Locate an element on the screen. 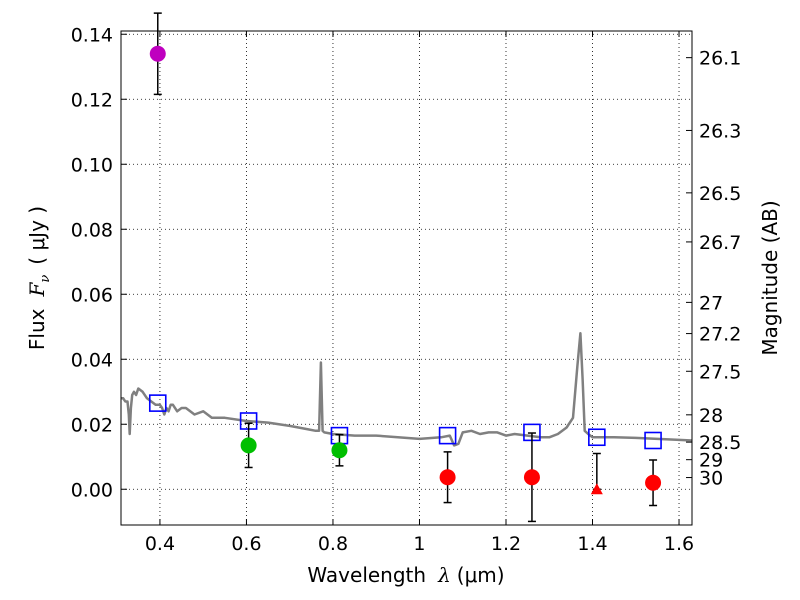 The height and width of the screenshot is (600, 800). y-tick-label: 0.02 is located at coordinates (92, 425).